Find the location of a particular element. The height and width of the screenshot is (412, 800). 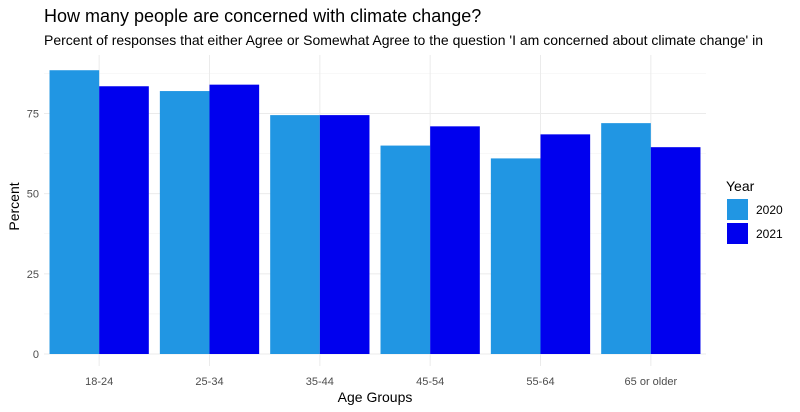

x-tick-label: 35-44 is located at coordinates (320, 382).